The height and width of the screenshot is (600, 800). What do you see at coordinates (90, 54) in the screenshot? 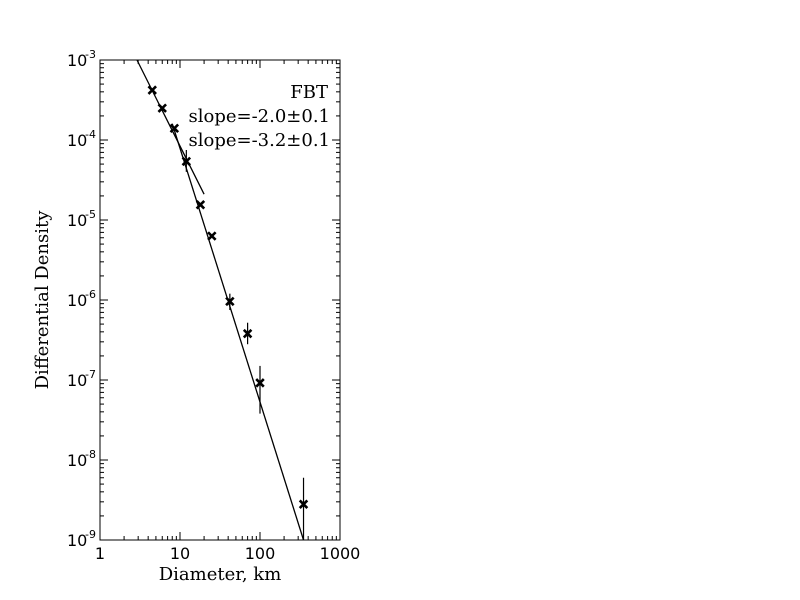
I see `y-tick-exponent: -3` at bounding box center [90, 54].